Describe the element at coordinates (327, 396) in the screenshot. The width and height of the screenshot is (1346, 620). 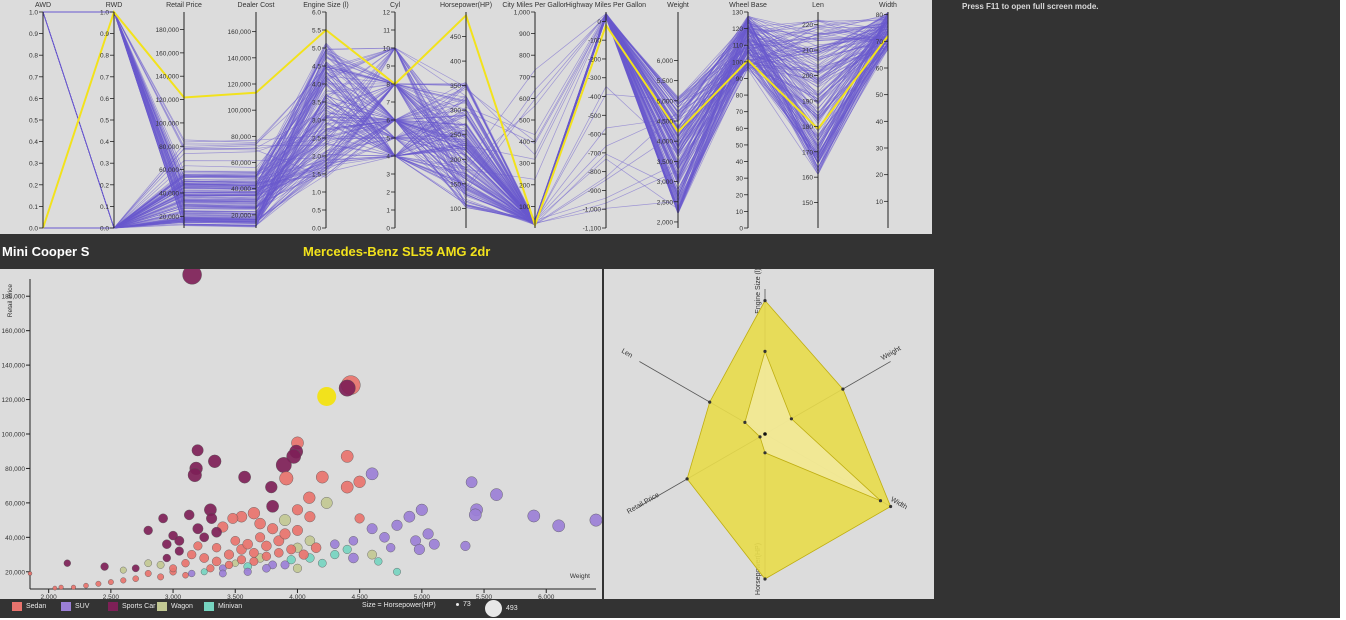
I see `scatter-point-selected` at that location.